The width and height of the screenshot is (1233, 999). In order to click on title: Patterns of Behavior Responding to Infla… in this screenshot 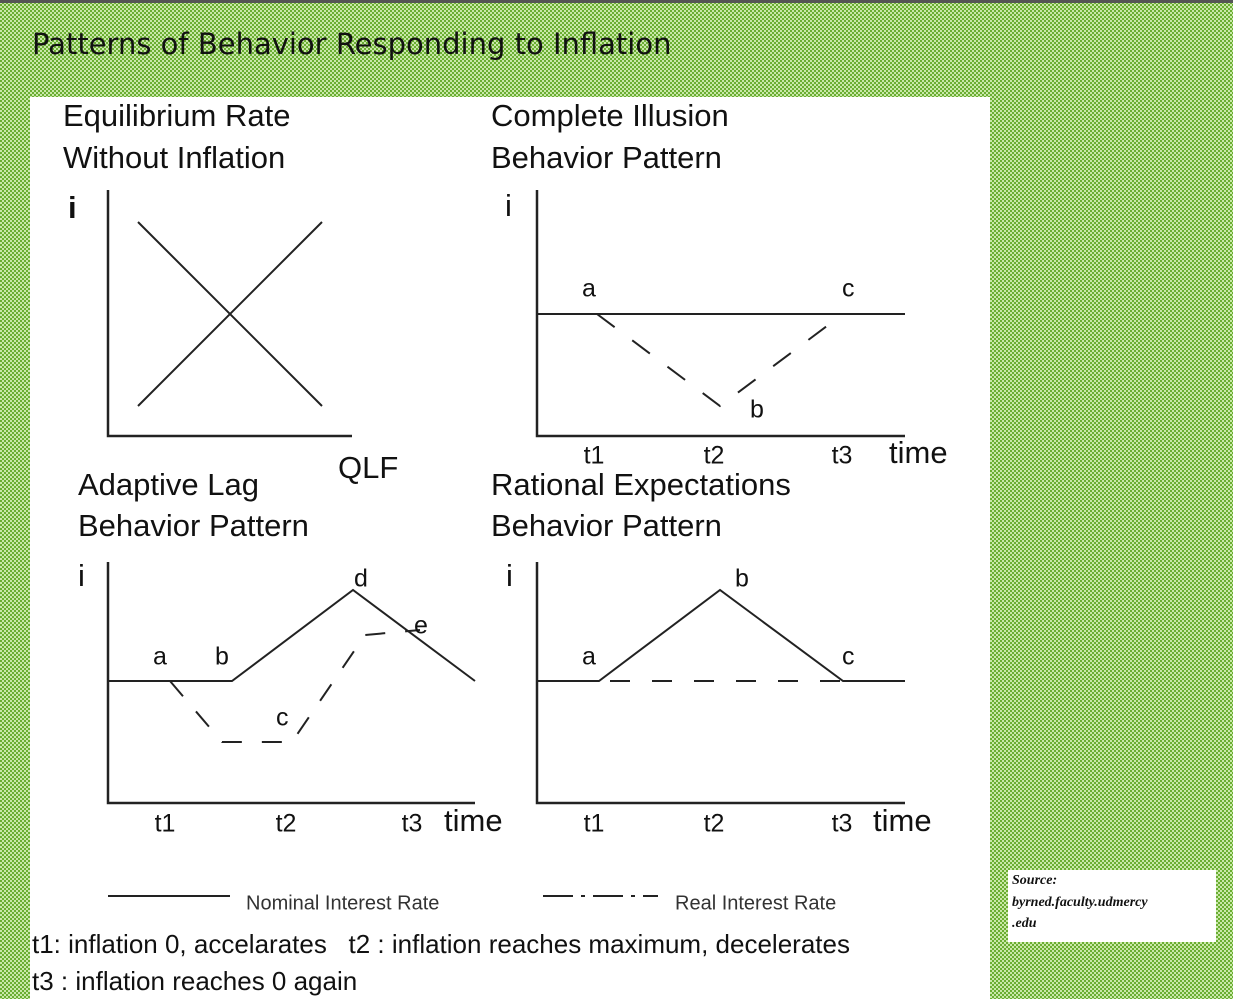, I will do `click(351, 44)`.